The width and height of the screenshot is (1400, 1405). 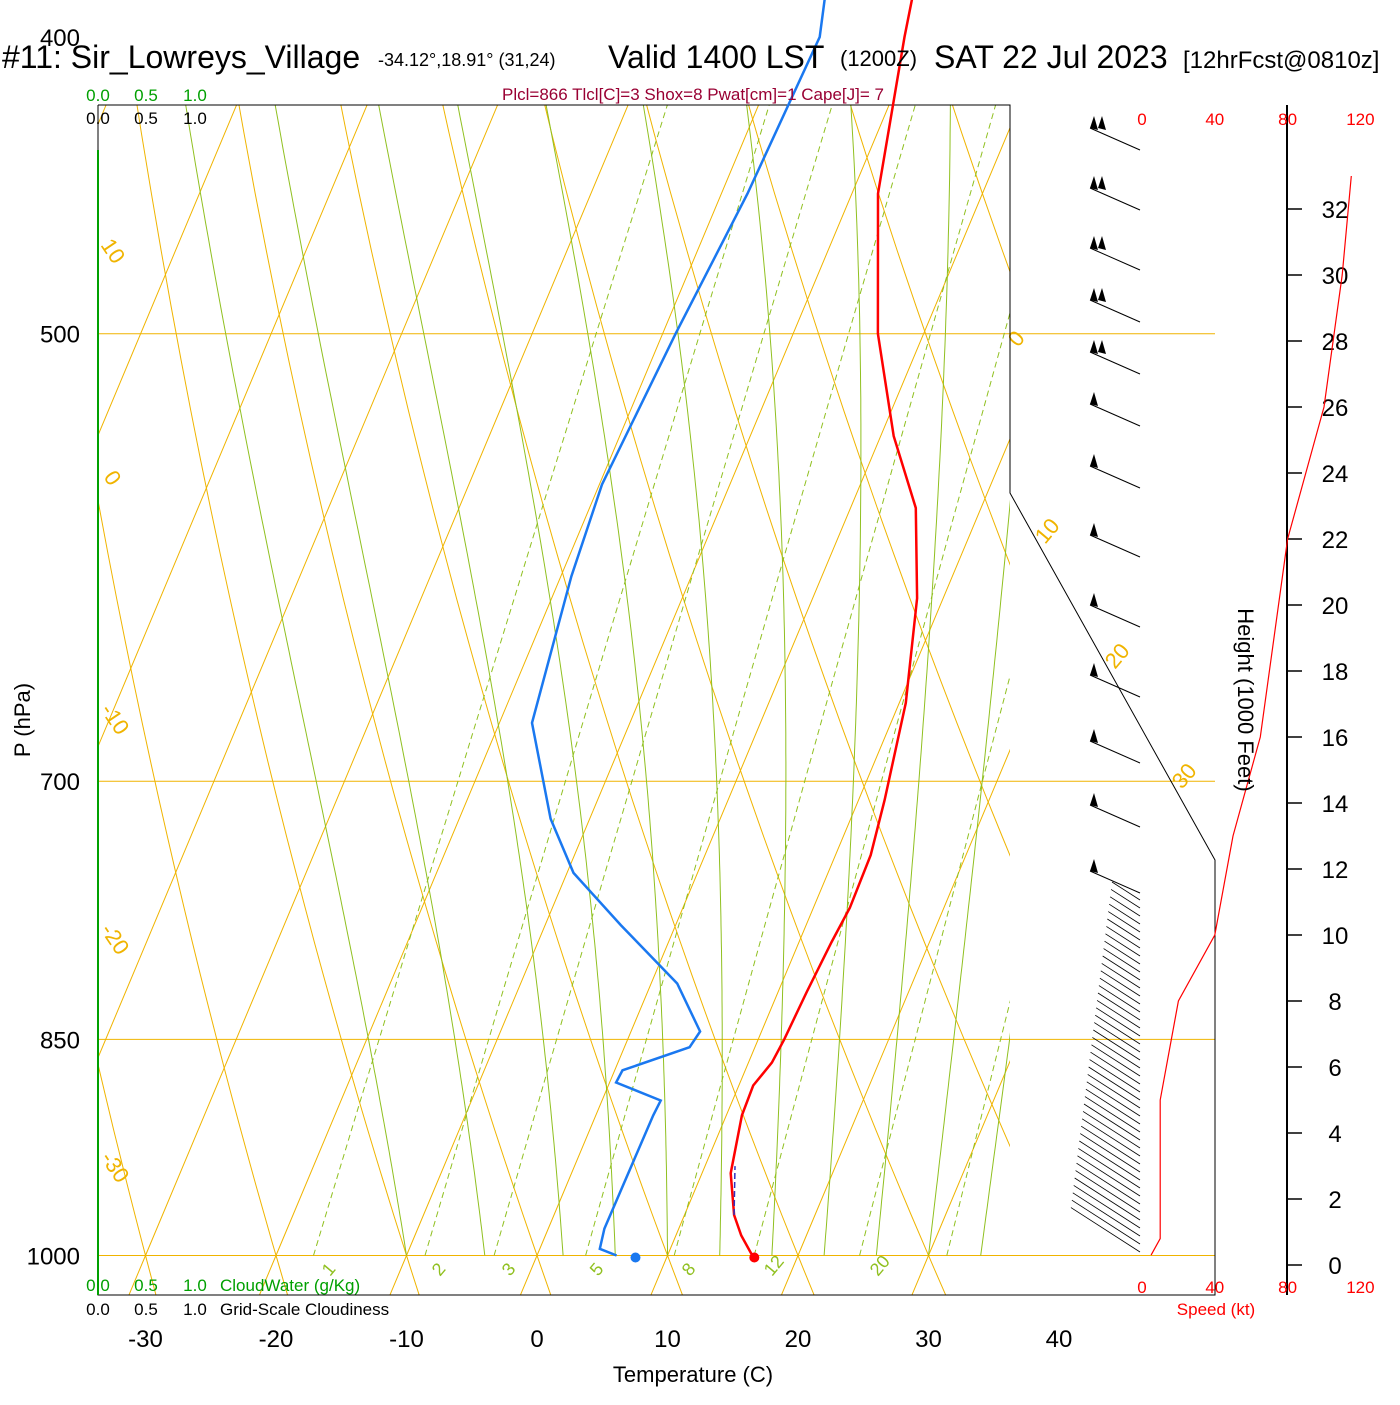 What do you see at coordinates (1287, 1287) in the screenshot?
I see `speed-tick-bottom: 80` at bounding box center [1287, 1287].